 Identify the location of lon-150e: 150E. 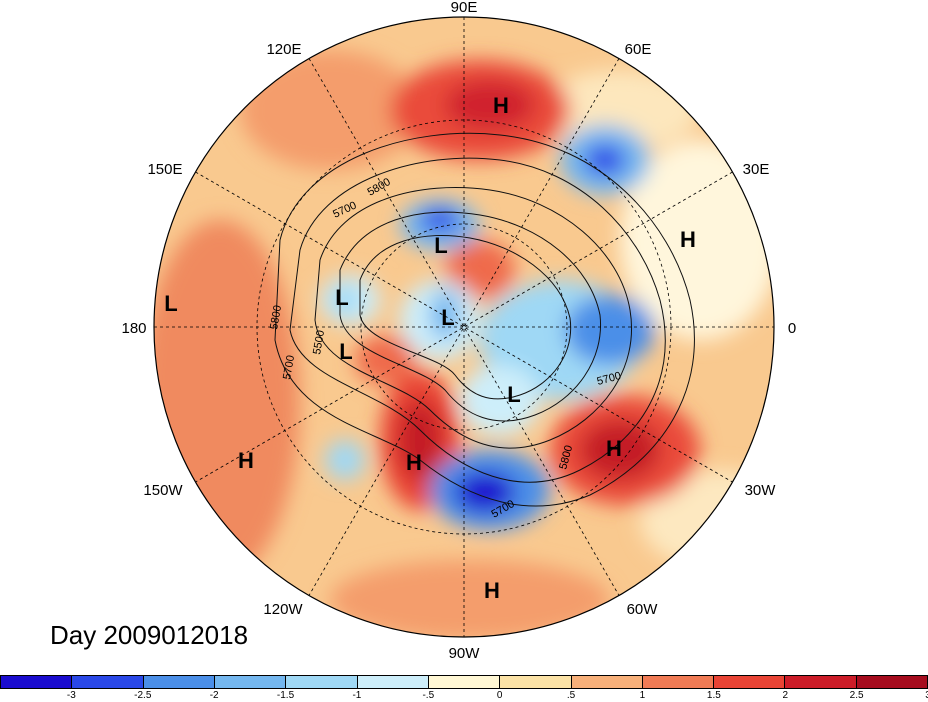
(164, 169).